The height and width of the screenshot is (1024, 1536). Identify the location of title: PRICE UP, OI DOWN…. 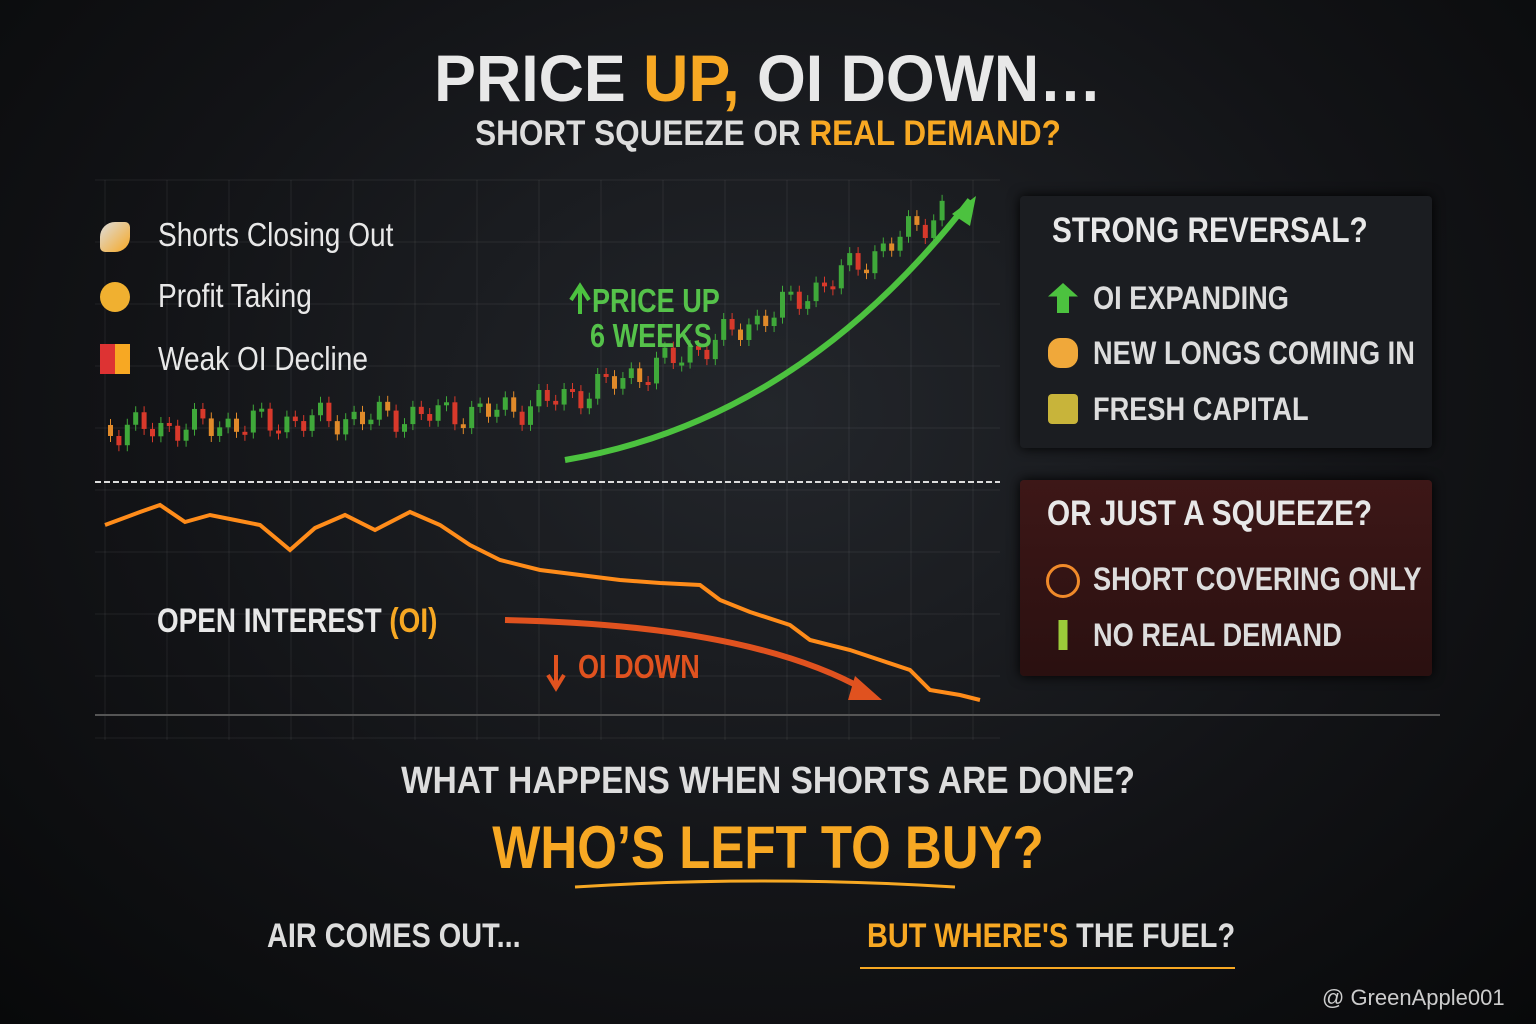
(767, 78).